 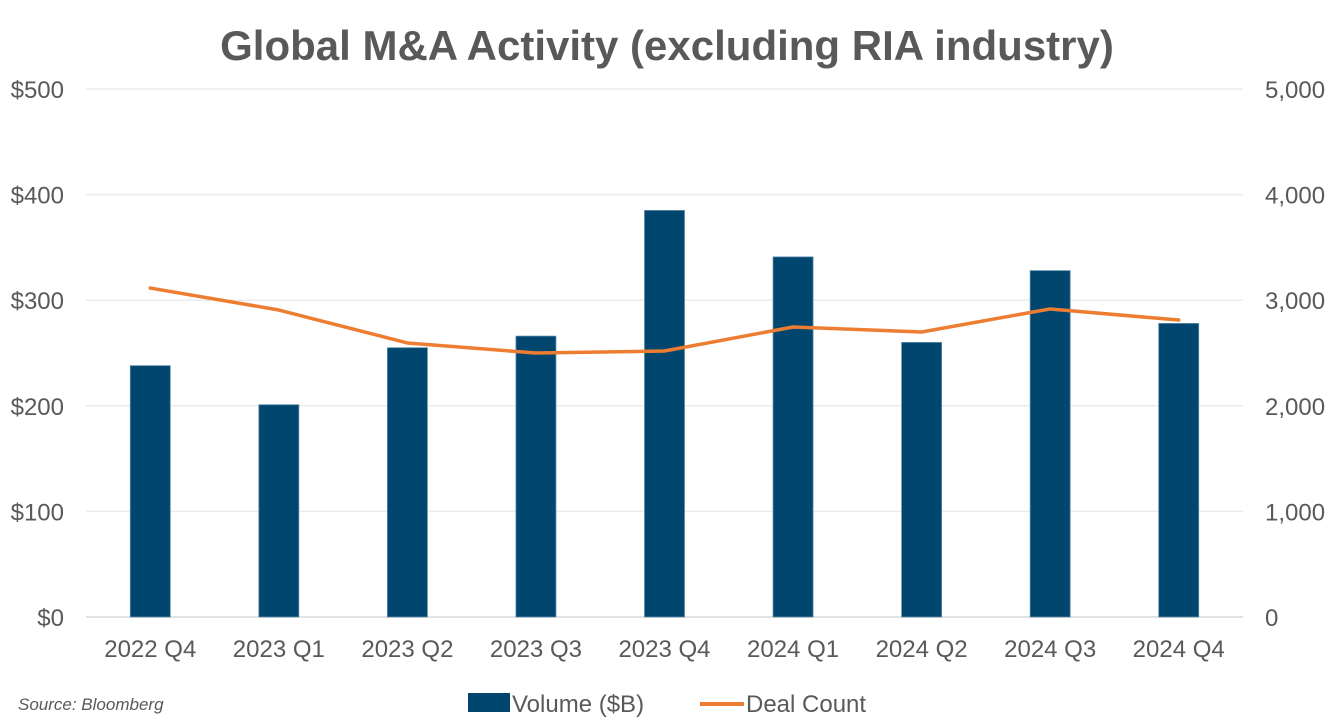 What do you see at coordinates (1295, 301) in the screenshot?
I see `right-tick-label: 3,000` at bounding box center [1295, 301].